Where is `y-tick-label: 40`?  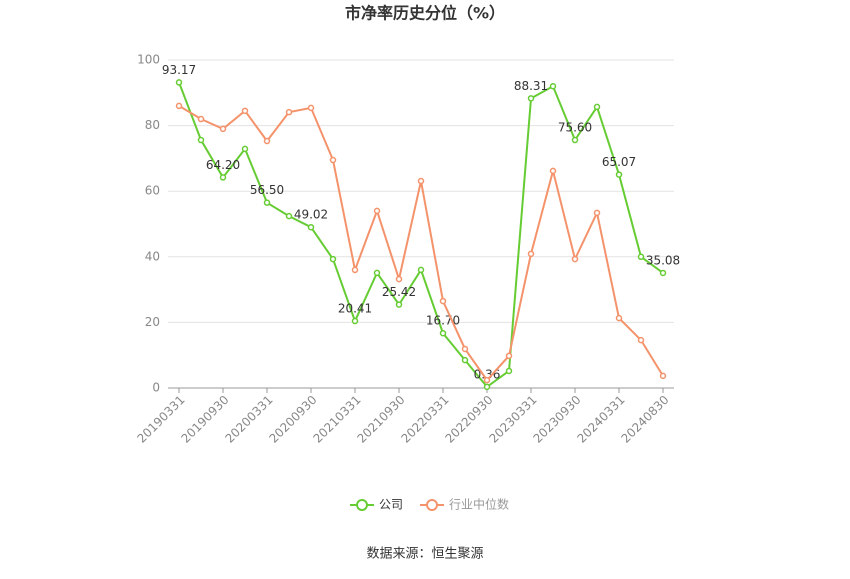 y-tick-label: 40 is located at coordinates (152, 256).